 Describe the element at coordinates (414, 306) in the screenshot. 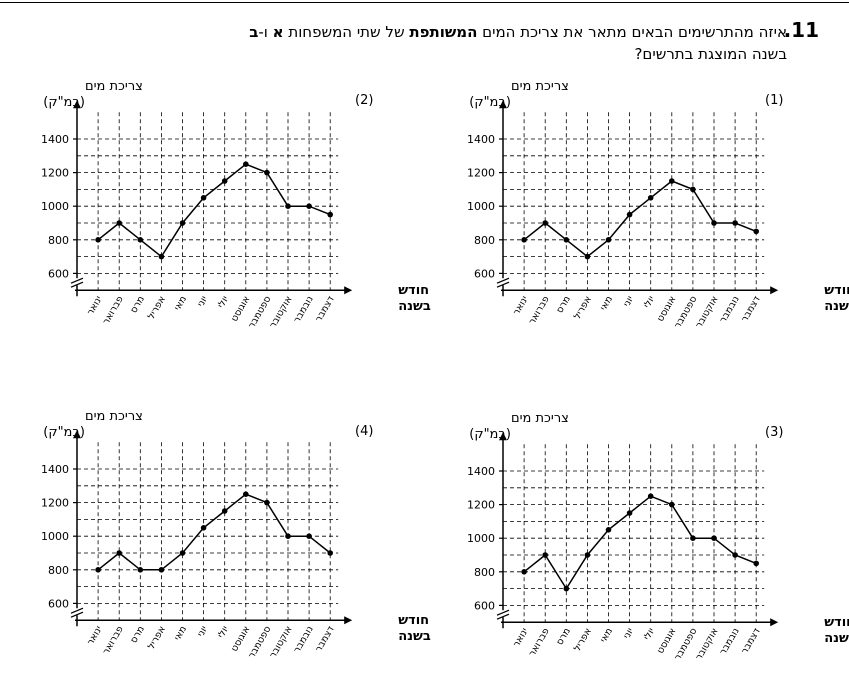

I see `x-axis-label-2: בשנה` at that location.